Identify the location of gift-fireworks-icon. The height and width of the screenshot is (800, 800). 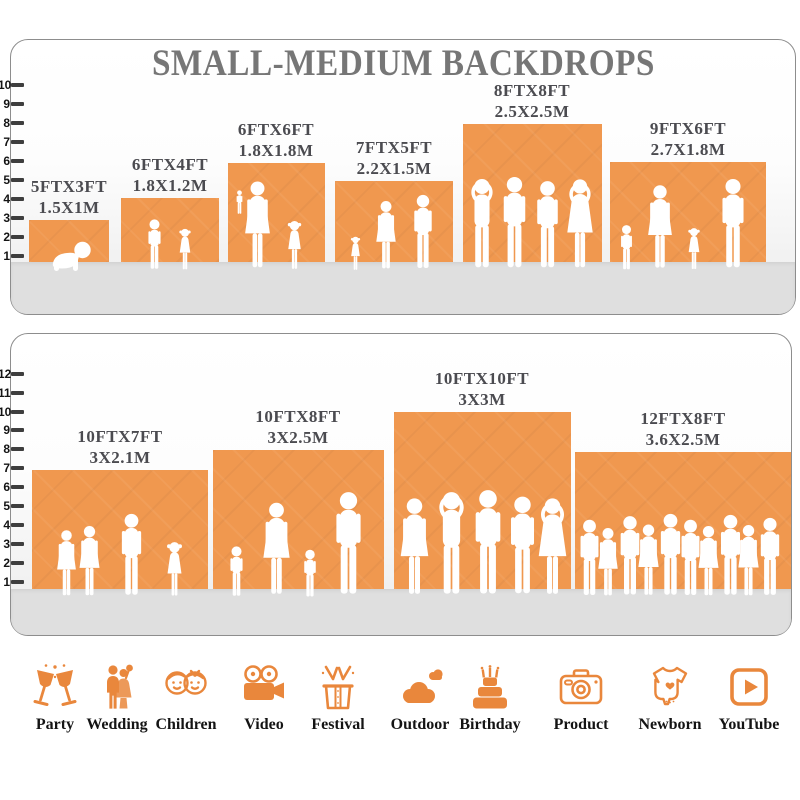
(338, 687).